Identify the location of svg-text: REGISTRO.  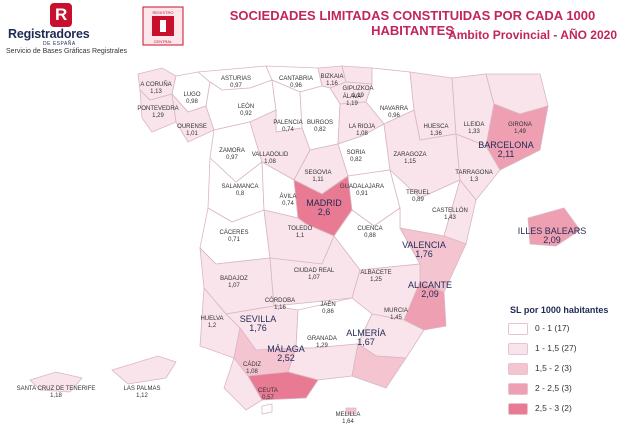
(163, 12).